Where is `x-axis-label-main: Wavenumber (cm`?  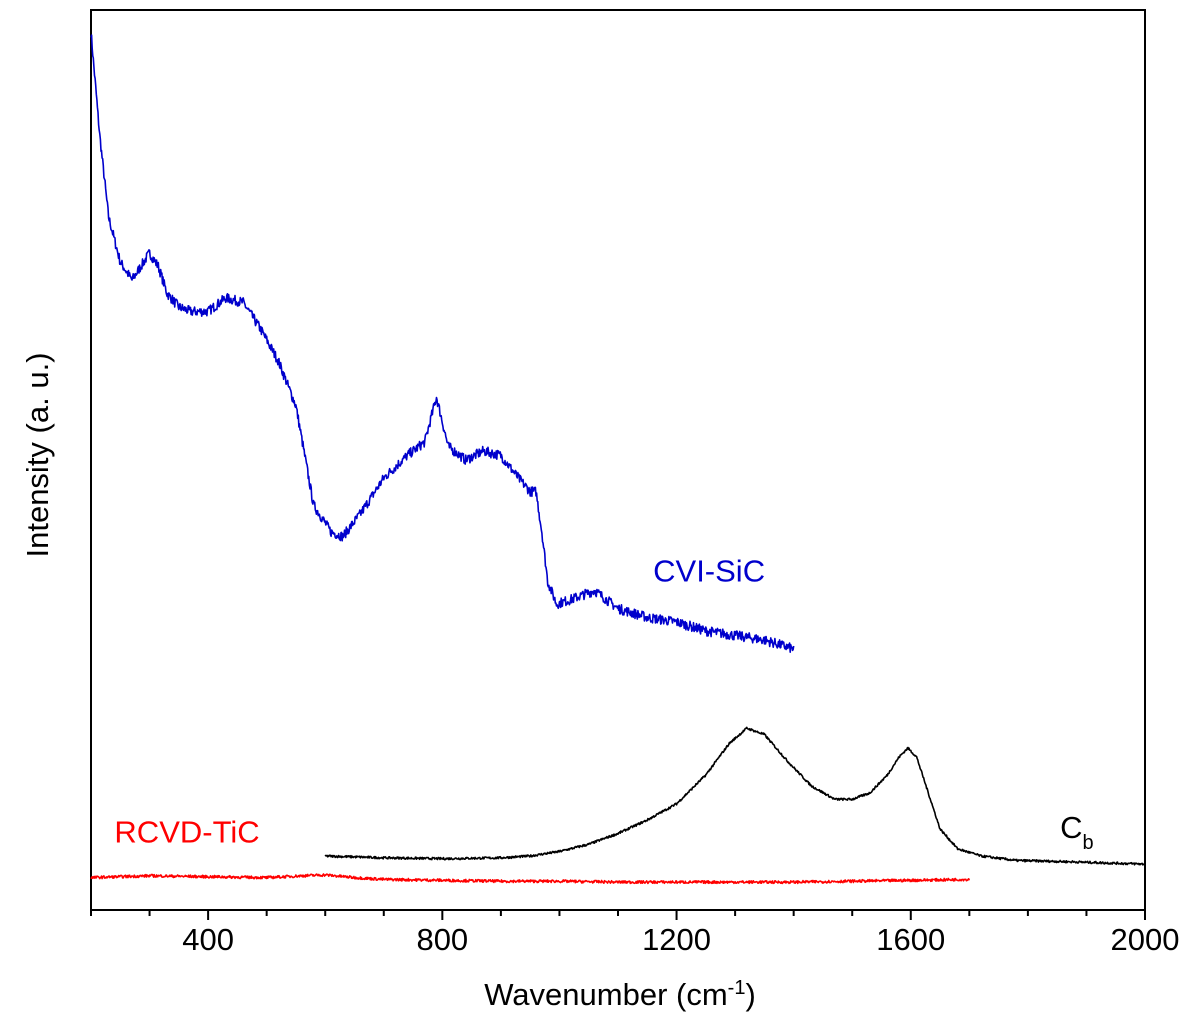
x-axis-label-main: Wavenumber (cm is located at coordinates (605, 994).